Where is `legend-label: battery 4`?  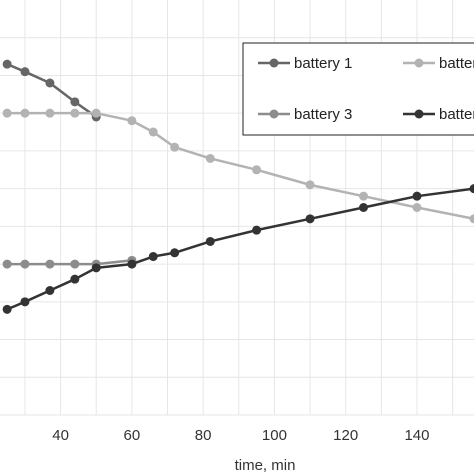
legend-label: battery 4 is located at coordinates (456, 114).